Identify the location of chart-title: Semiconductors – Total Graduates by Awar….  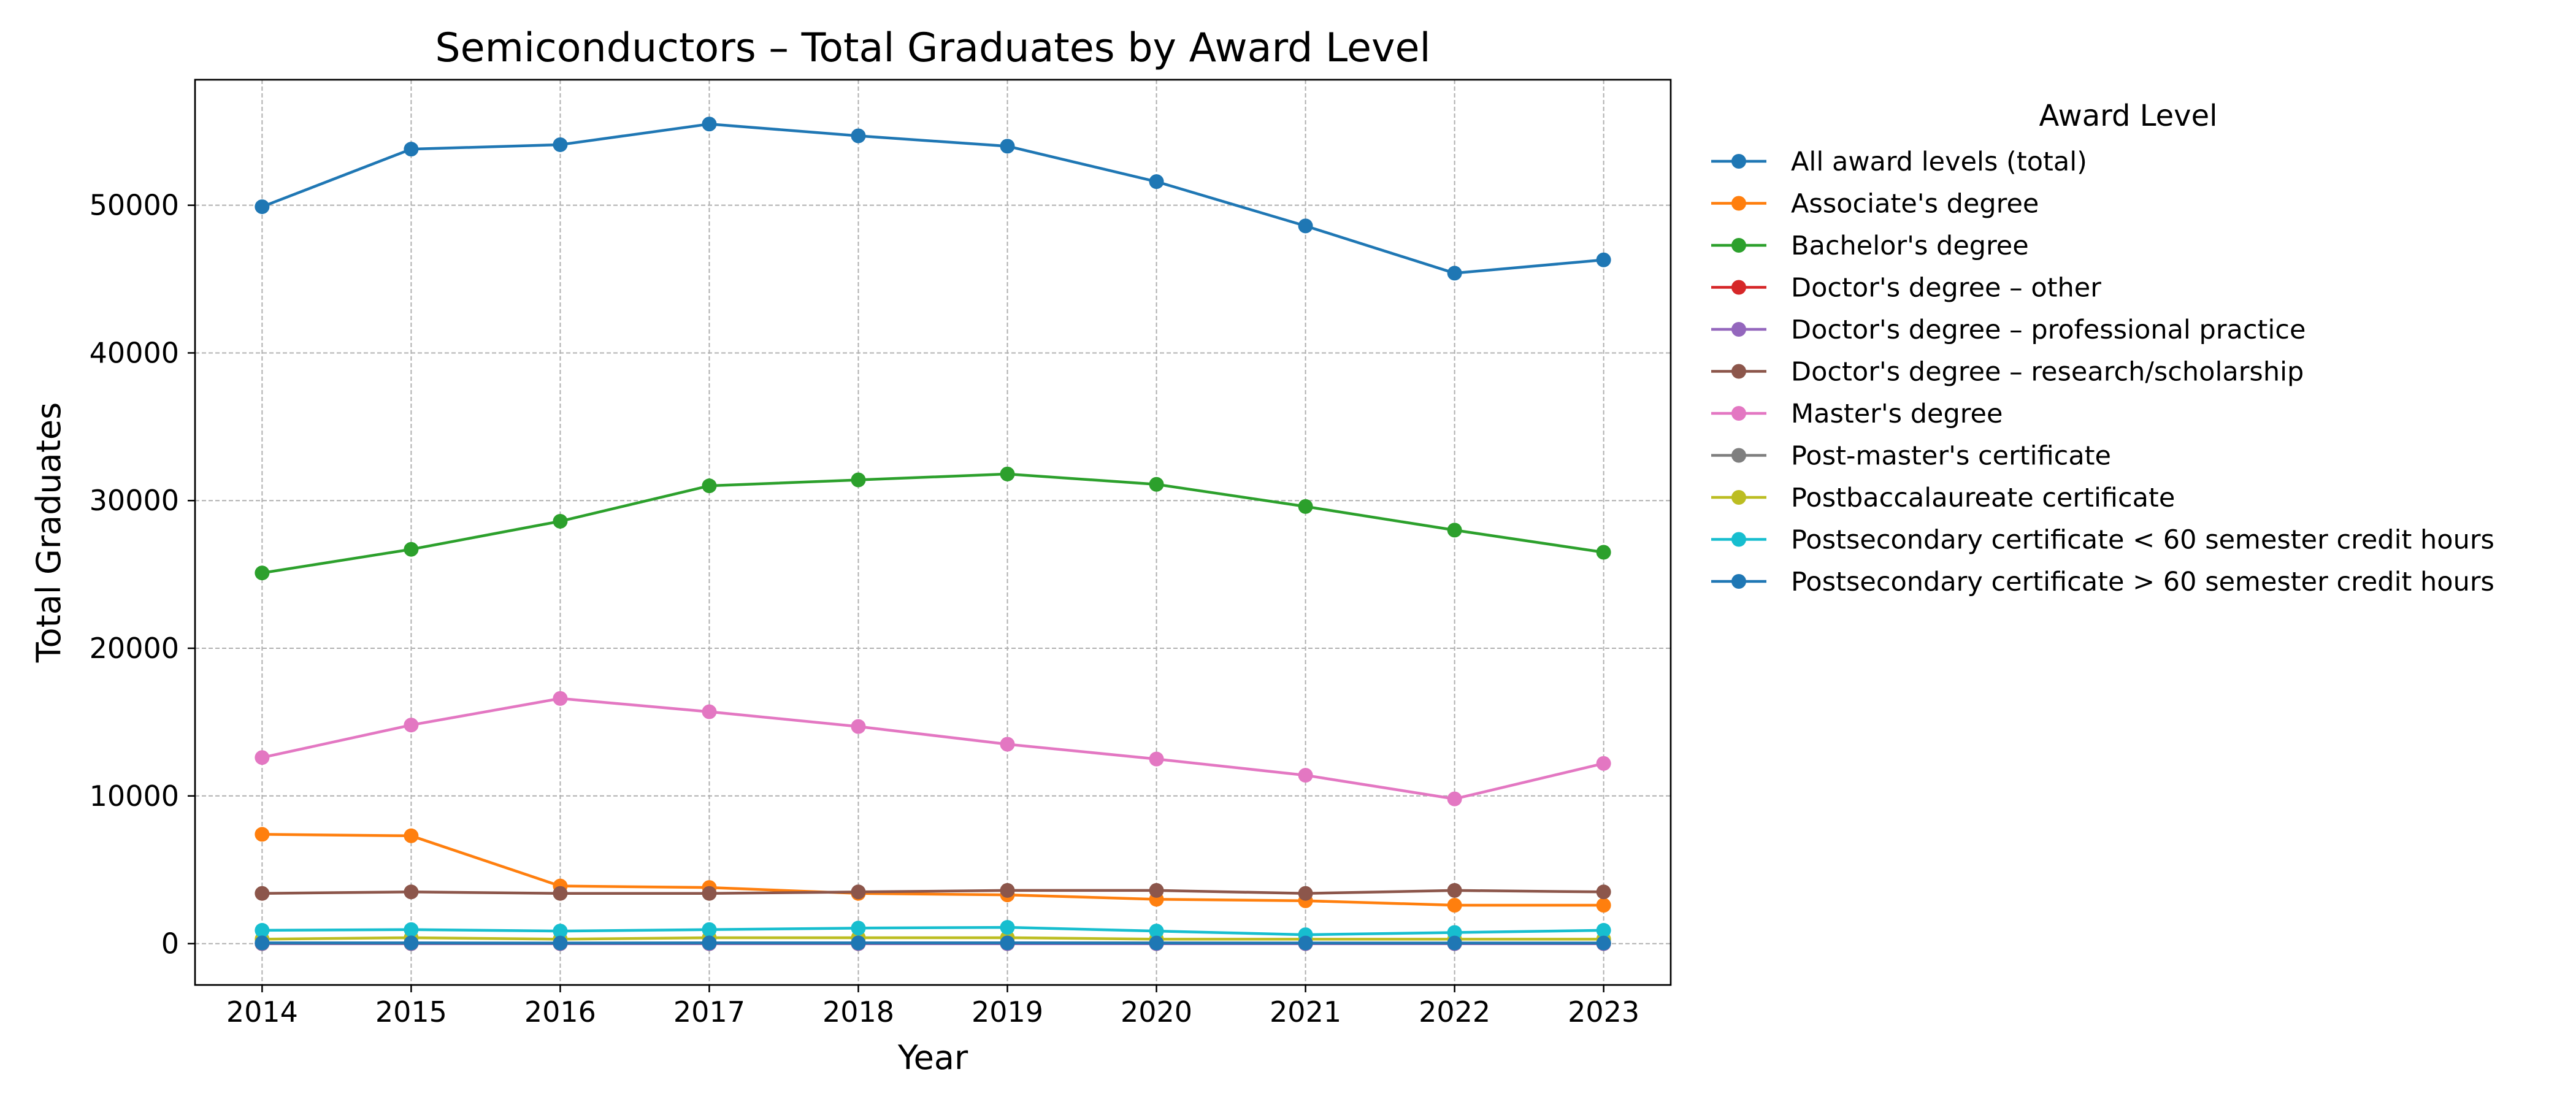
(932, 48).